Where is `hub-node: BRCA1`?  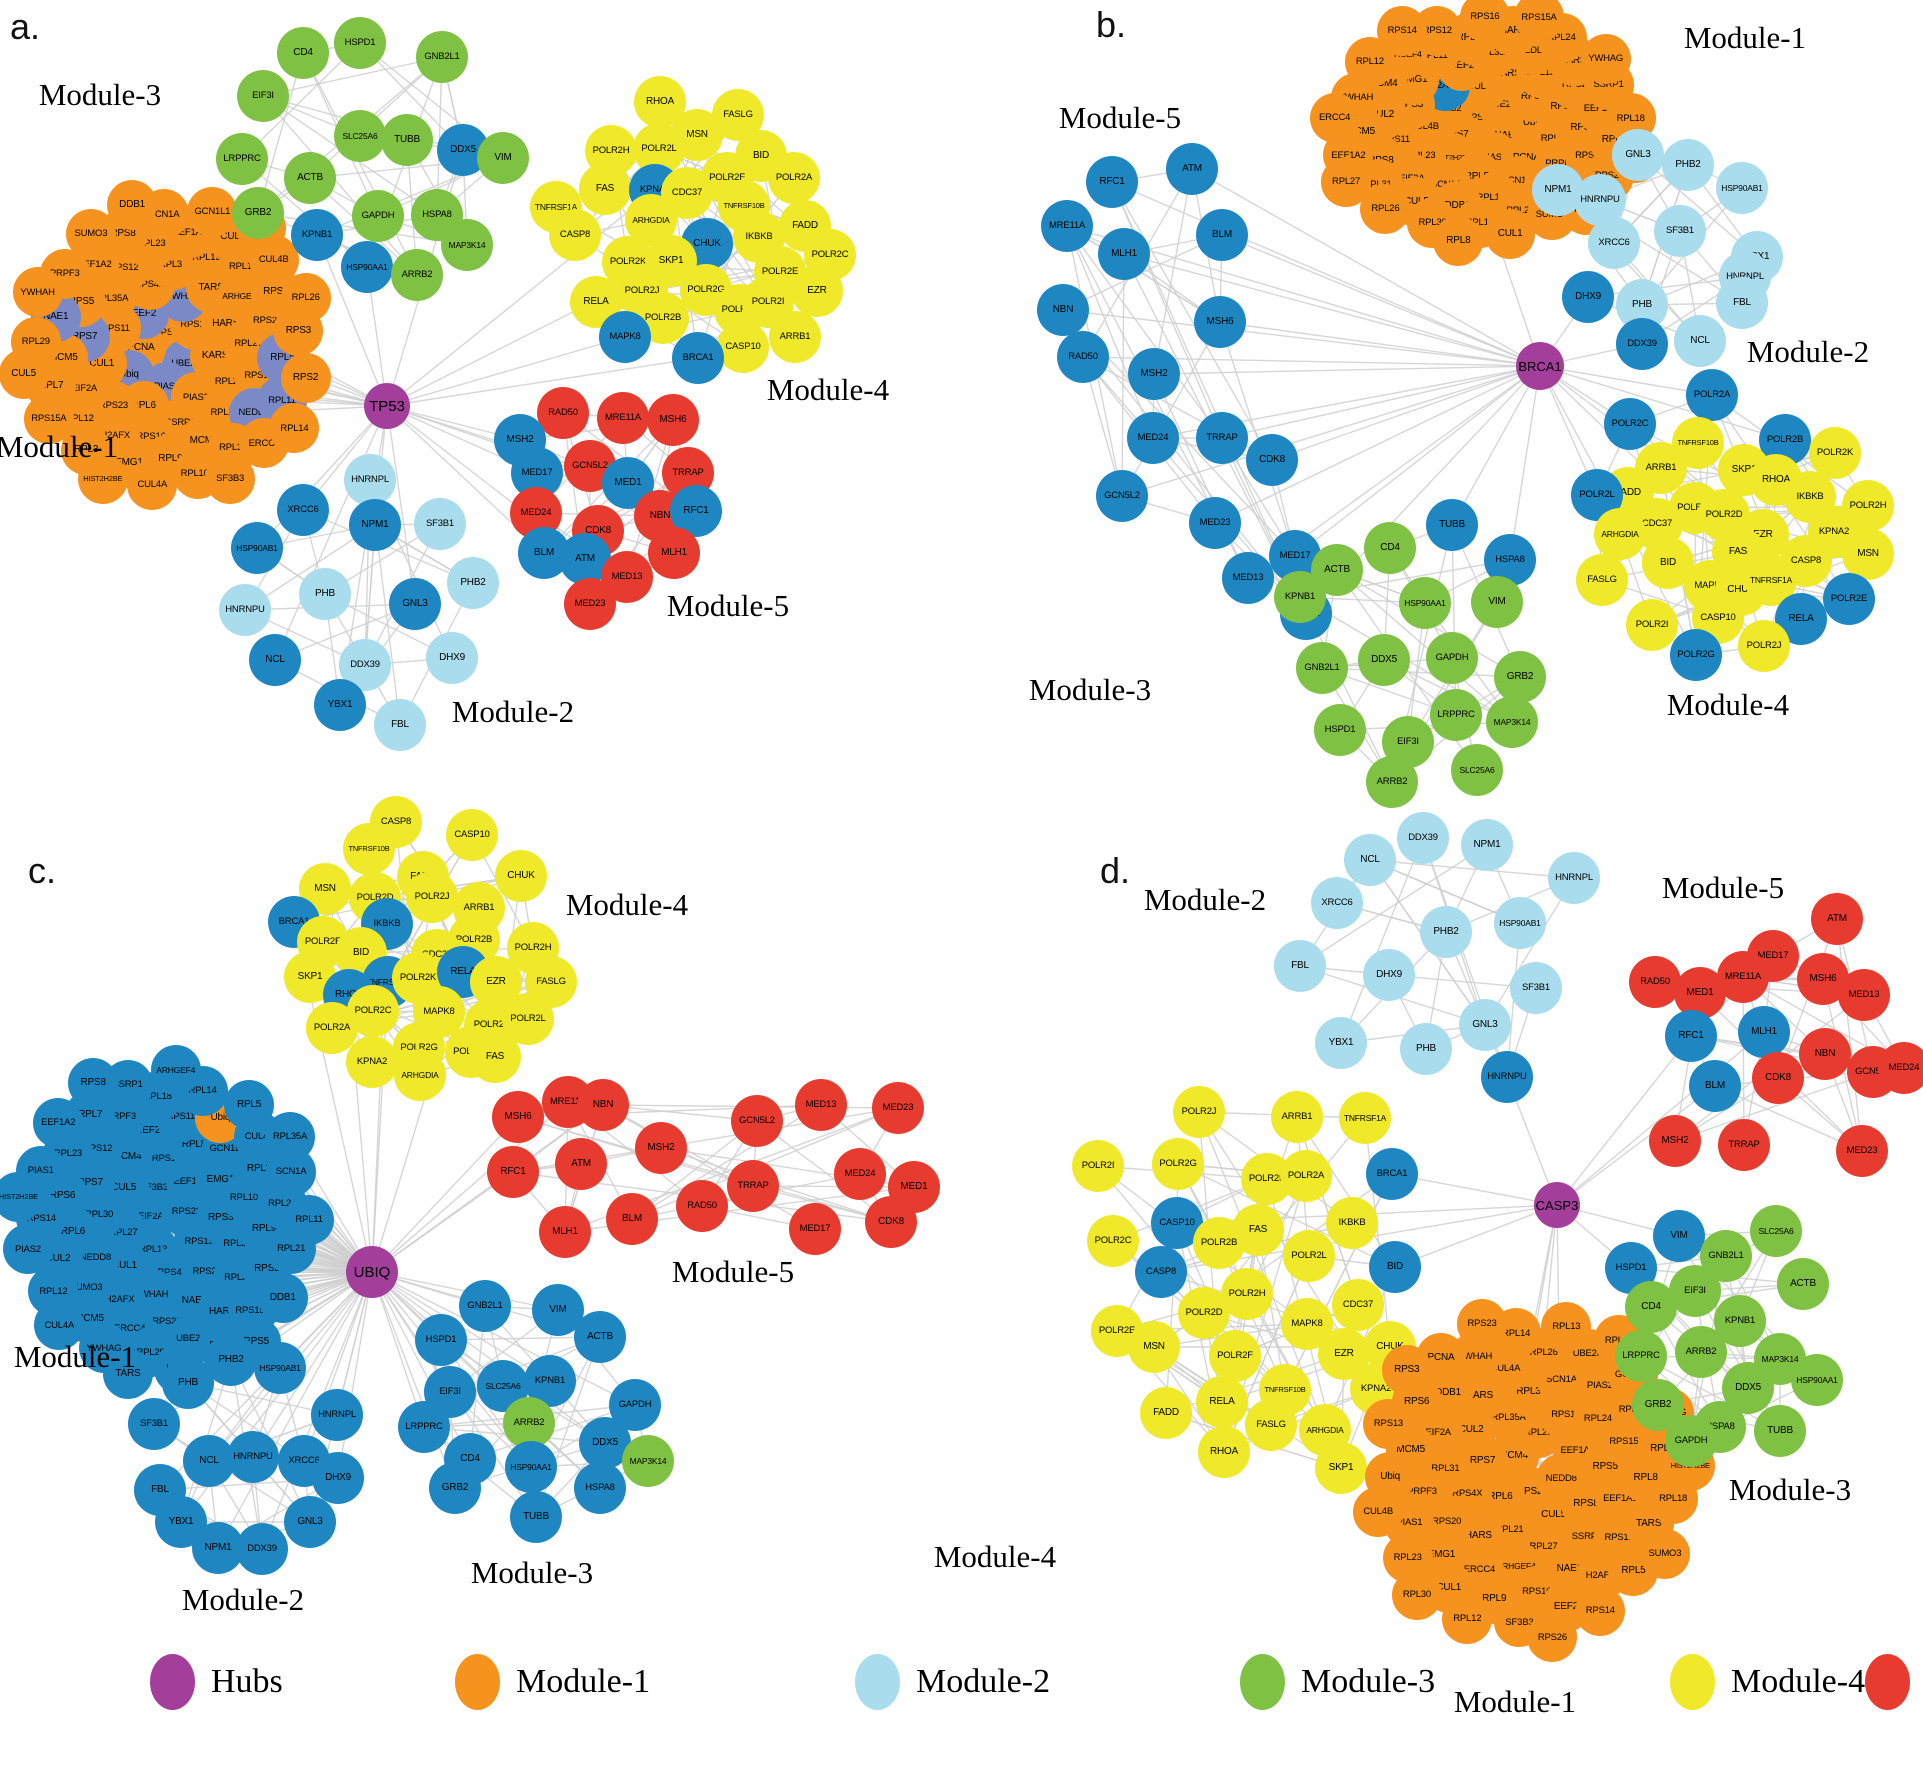
hub-node: BRCA1 is located at coordinates (1540, 366).